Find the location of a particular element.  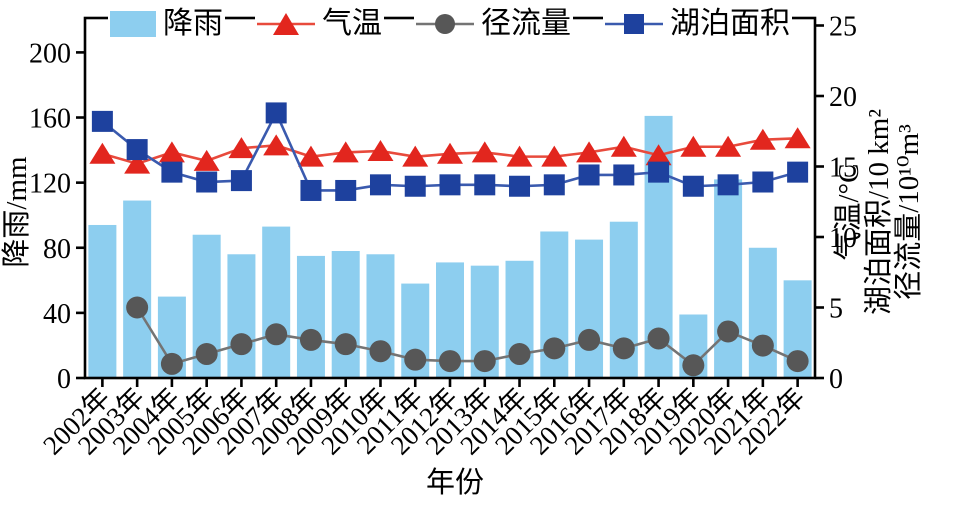

left-tick-label: 160 is located at coordinates (50, 119).